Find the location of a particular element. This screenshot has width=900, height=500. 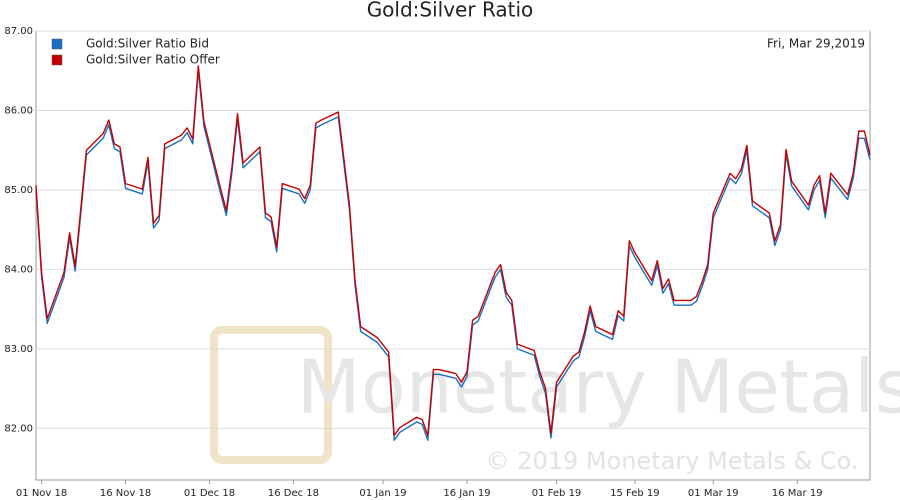

x-tick-label: 01 Jan 19 is located at coordinates (382, 493).